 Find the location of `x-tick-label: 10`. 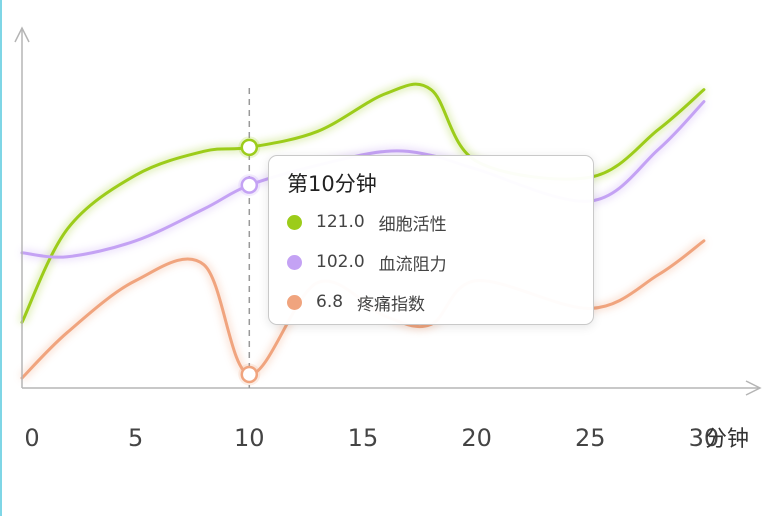

x-tick-label: 10 is located at coordinates (249, 438).